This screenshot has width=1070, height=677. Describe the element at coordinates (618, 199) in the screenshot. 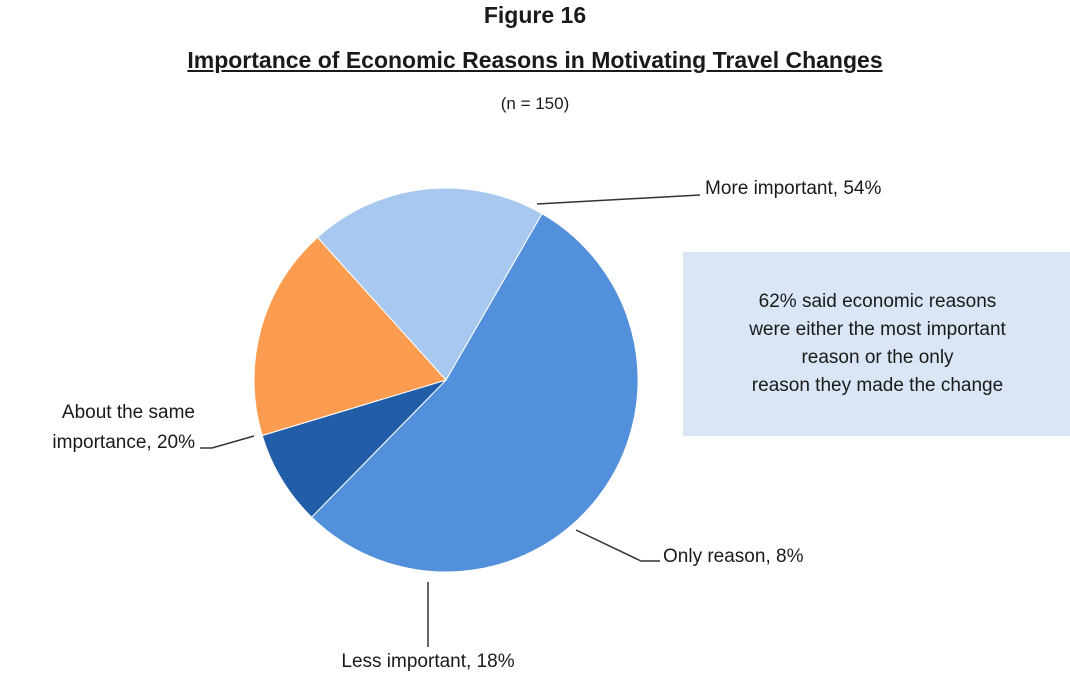

I see `leader-line-more-important` at that location.